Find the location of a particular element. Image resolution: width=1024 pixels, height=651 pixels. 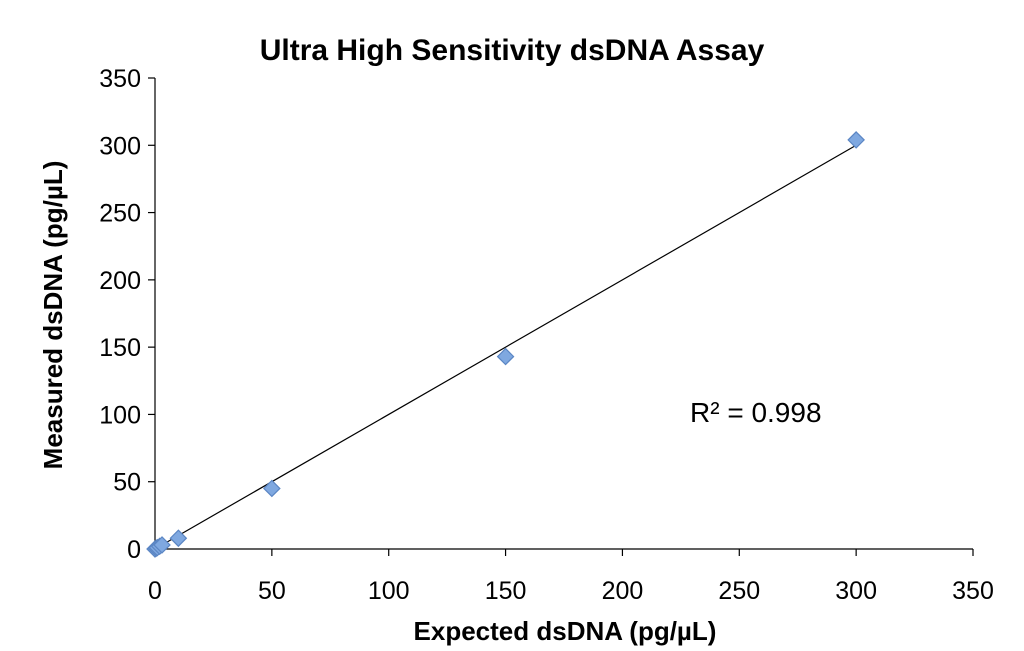

y-axis: 0 50 100 150 200 250 300 350 is located at coordinates (127, 314).